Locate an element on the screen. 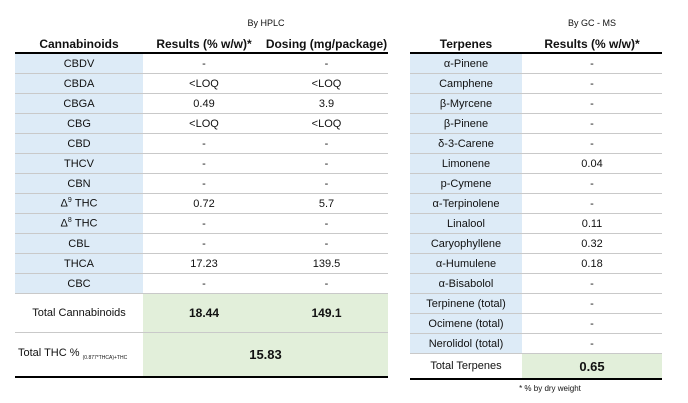 The width and height of the screenshot is (688, 403). table-row: CBDV - - is located at coordinates (201, 63).